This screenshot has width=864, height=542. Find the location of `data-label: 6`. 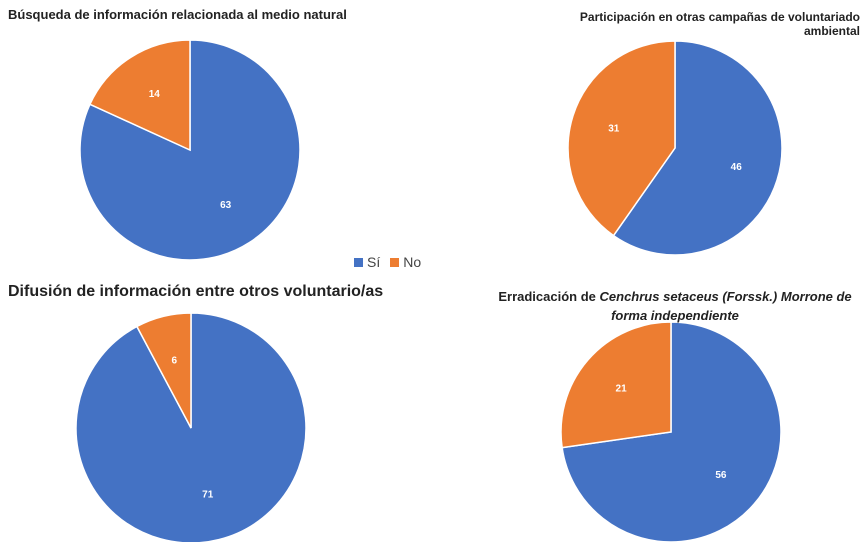

data-label: 6 is located at coordinates (174, 361).